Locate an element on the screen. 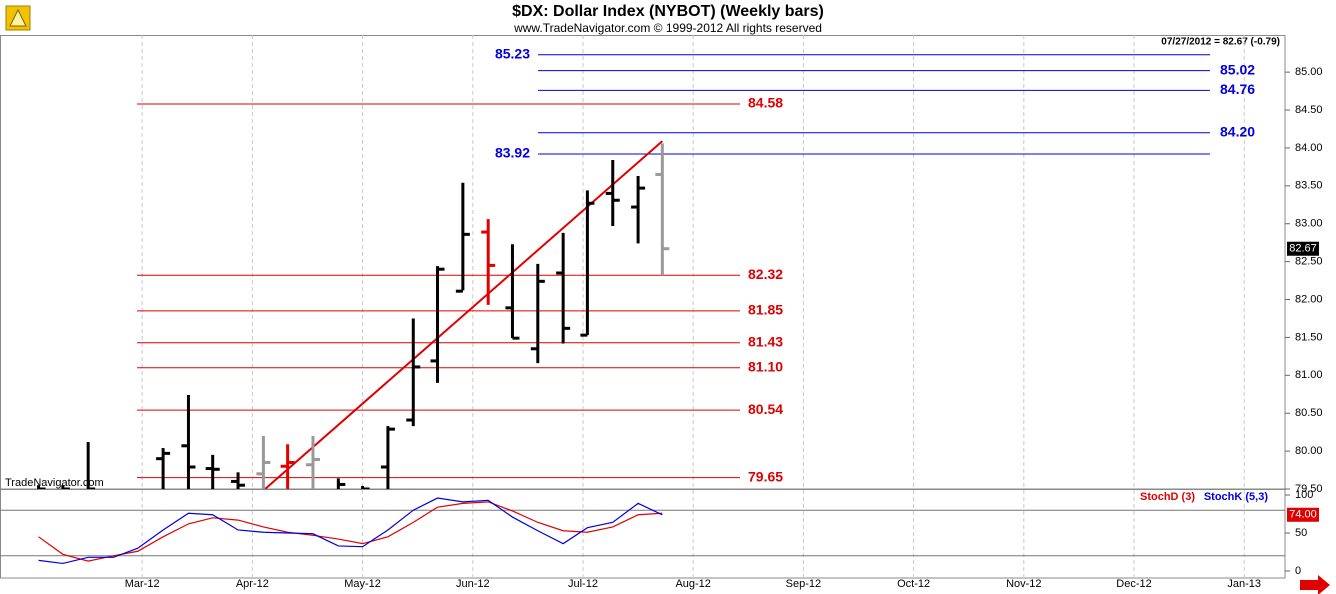 Image resolution: width=1336 pixels, height=594 pixels. x-tick-label: Mar-12 is located at coordinates (142, 584).